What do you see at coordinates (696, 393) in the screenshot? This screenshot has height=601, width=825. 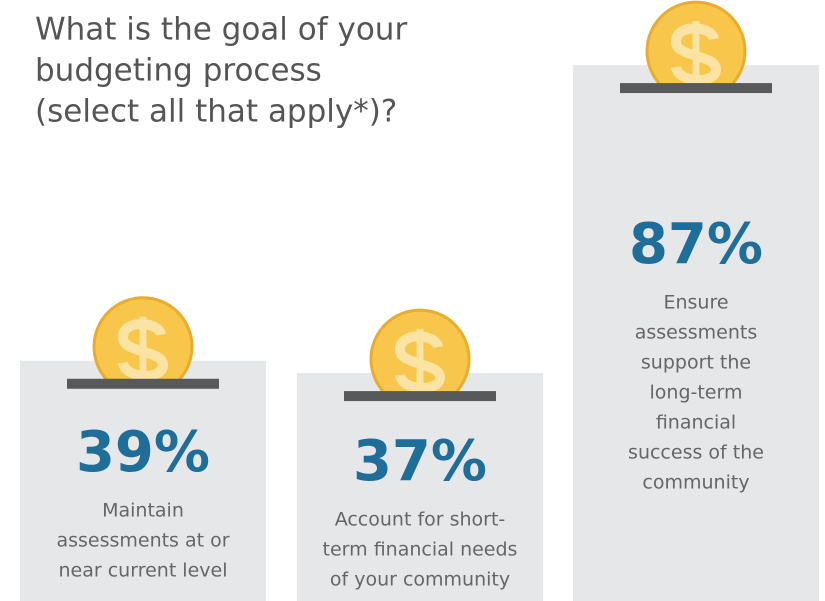 I see `category-label: long-term` at bounding box center [696, 393].